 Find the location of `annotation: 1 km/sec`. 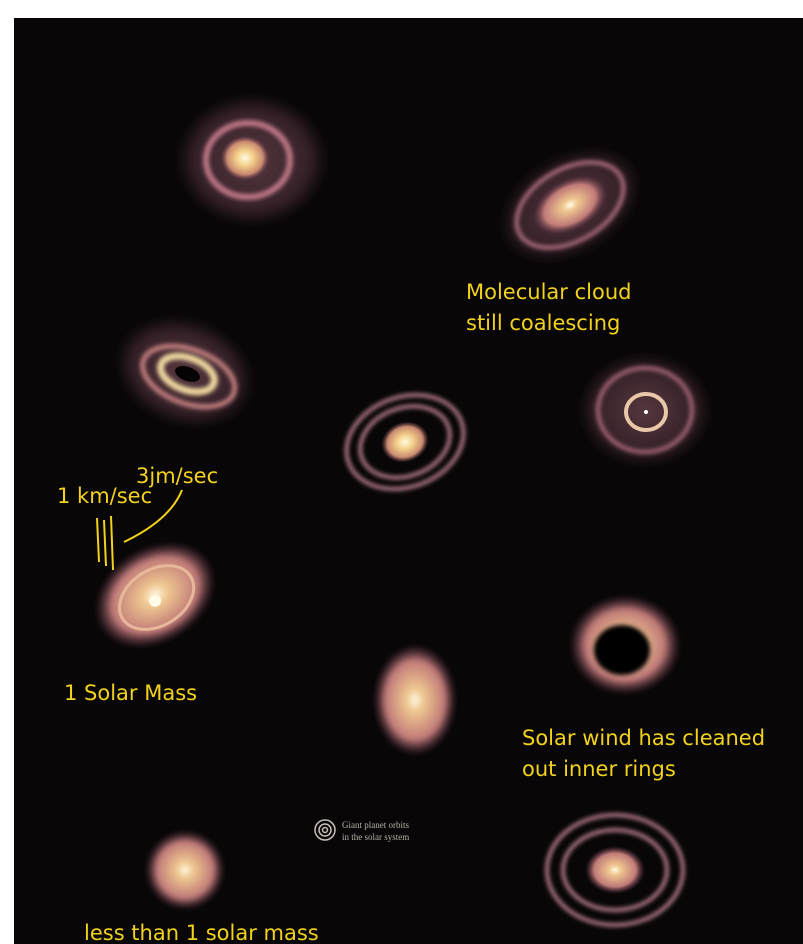

annotation: 1 km/sec is located at coordinates (104, 496).